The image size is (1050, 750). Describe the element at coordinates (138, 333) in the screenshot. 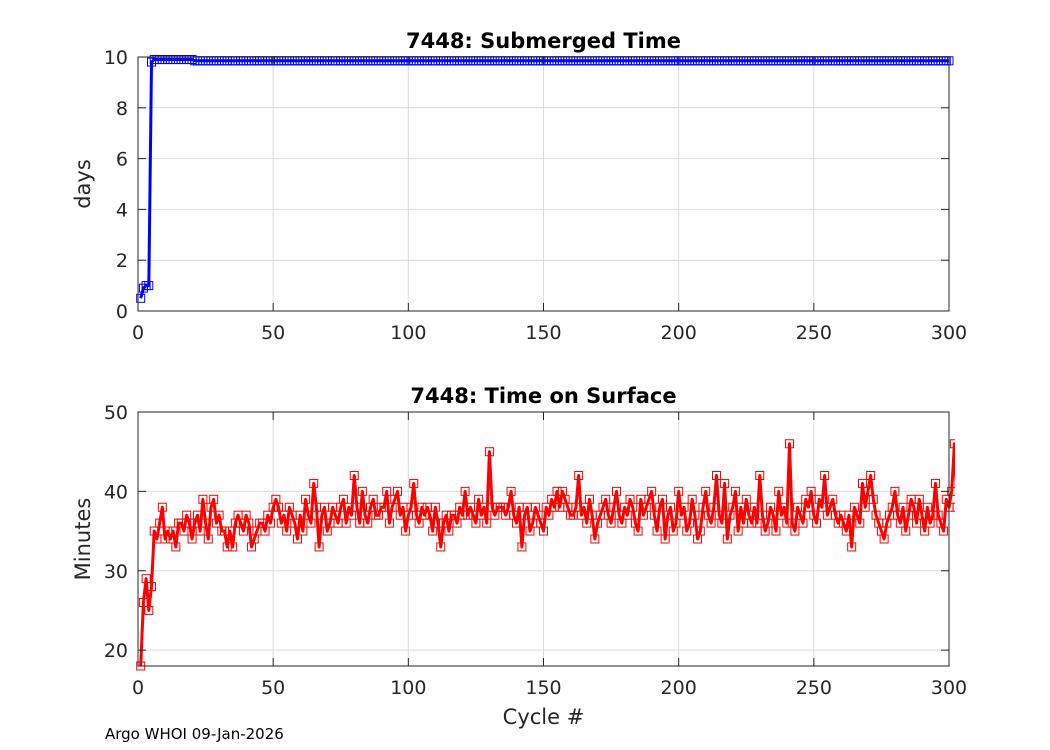

I see `x-tick-label: 0` at that location.